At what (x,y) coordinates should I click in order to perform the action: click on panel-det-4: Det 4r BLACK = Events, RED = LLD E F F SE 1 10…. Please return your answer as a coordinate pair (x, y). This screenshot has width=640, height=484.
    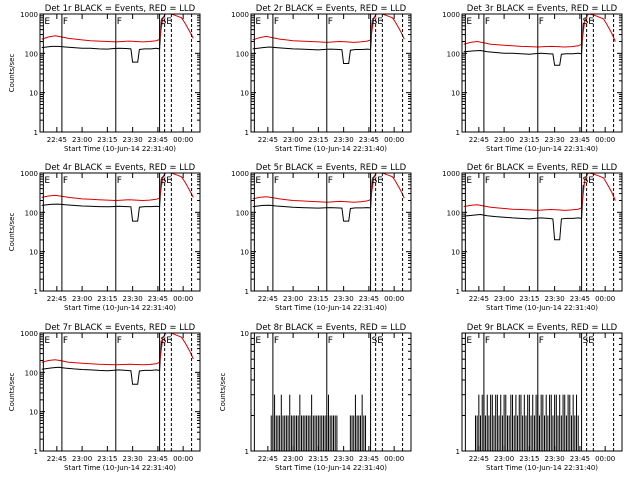
    Looking at the image, I should click on (104, 237).